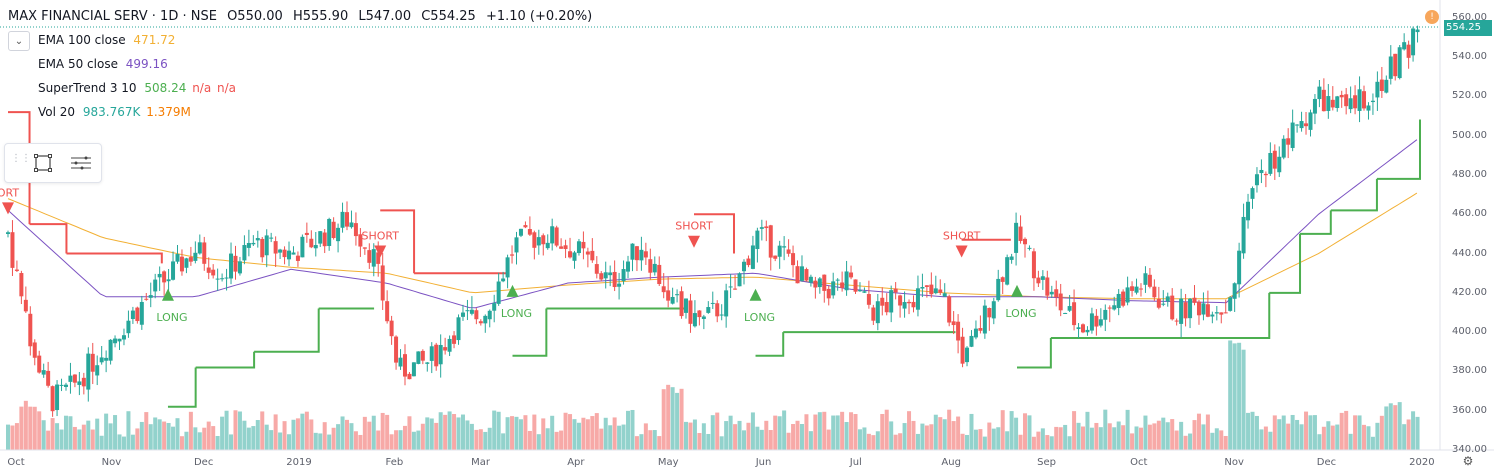 The height and width of the screenshot is (474, 1494). I want to click on symbol-title: MAX FINANCIAL SERV · 1D · NSE, so click(112, 16).